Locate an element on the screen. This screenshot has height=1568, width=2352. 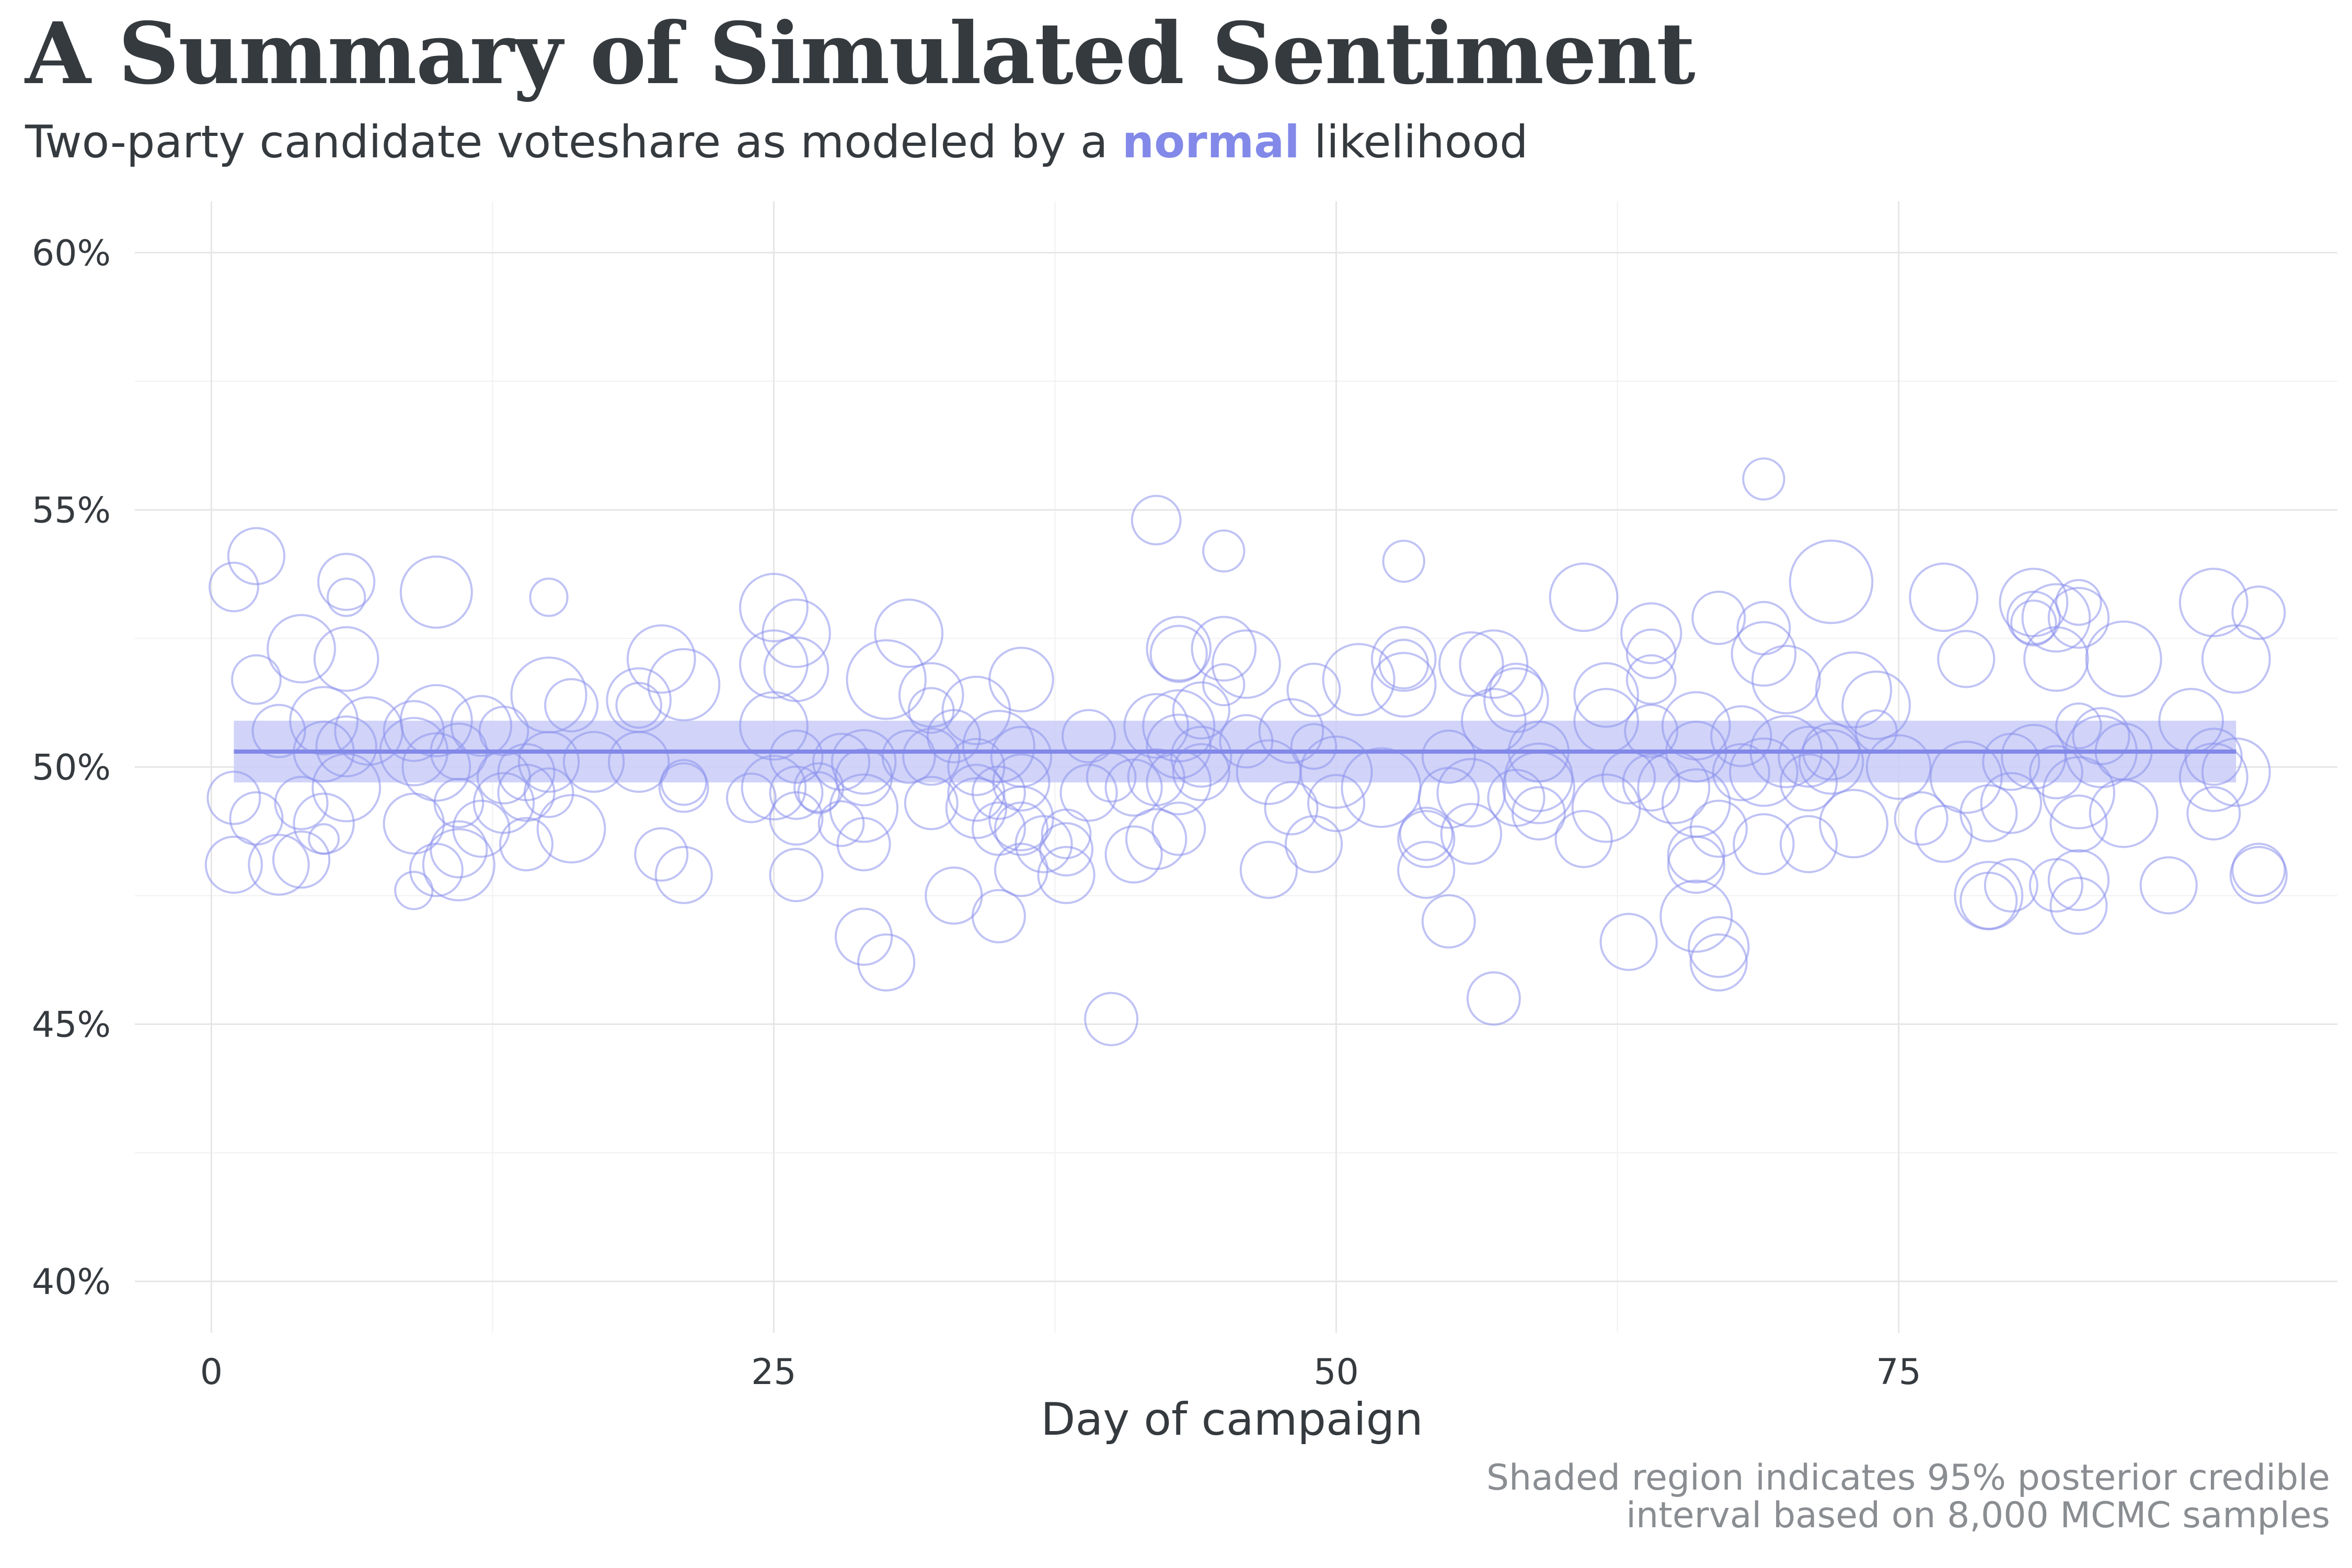
y-tick-label: 60% is located at coordinates (71, 253).